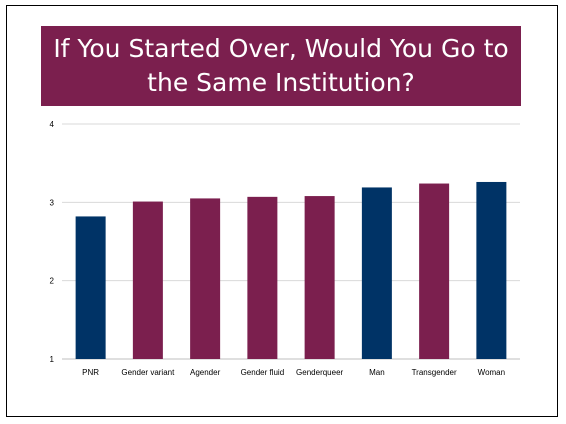 This screenshot has height=424, width=566. What do you see at coordinates (52, 359) in the screenshot?
I see `y-tick-label: 1` at bounding box center [52, 359].